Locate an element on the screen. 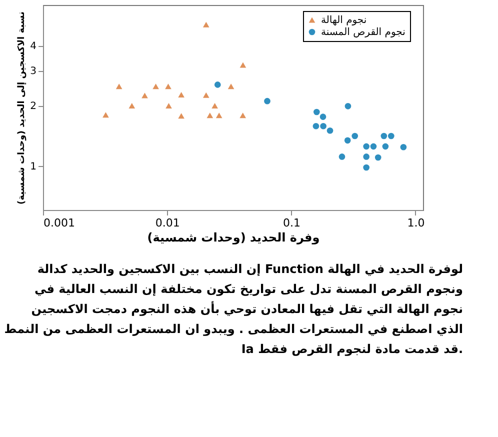 This screenshot has height=437, width=498. y-axis-title: نسبة الاكسجين إلى الحديد (وحدات شمسية) is located at coordinates (22, 108).